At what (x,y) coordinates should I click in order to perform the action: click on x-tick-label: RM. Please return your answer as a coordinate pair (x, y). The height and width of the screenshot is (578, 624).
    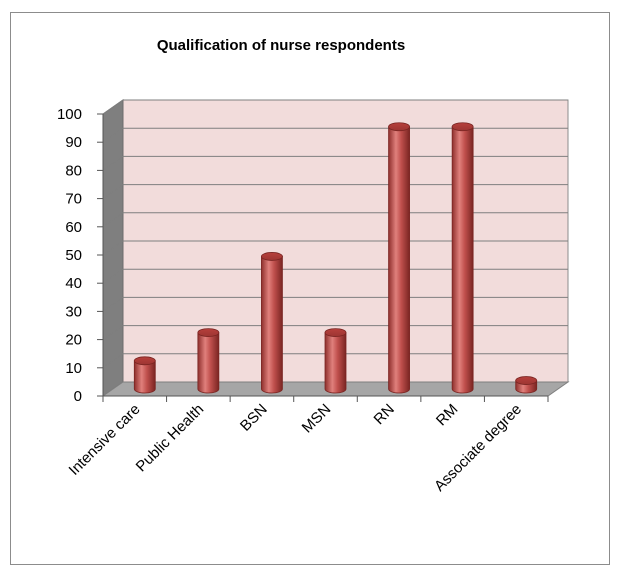
    Looking at the image, I should click on (447, 415).